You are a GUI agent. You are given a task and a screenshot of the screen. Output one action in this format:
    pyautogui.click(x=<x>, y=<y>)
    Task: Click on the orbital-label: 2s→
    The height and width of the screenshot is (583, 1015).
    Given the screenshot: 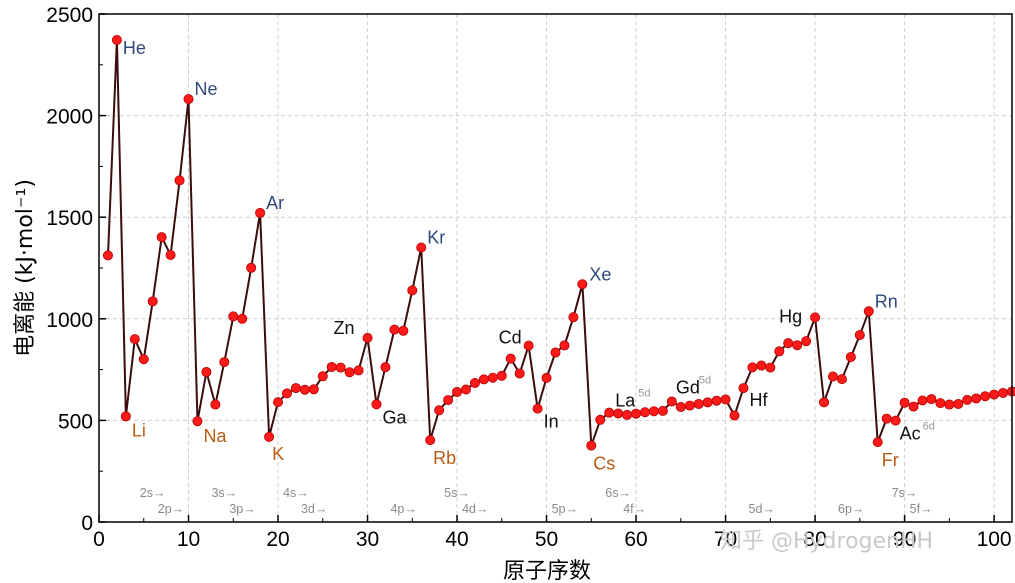 What is the action you would take?
    pyautogui.click(x=153, y=493)
    